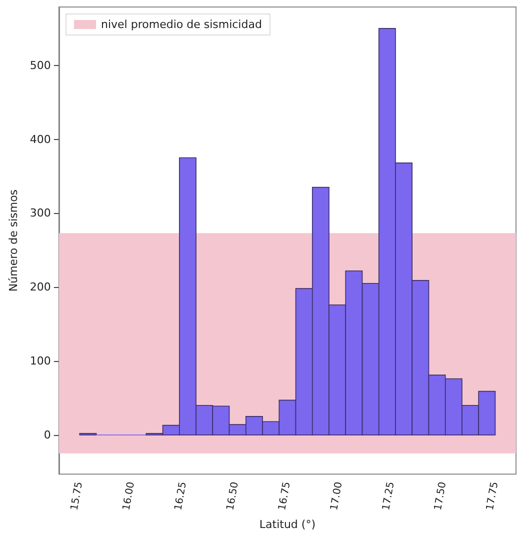  Describe the element at coordinates (40, 361) in the screenshot. I see `y-tick-label: 100` at that location.